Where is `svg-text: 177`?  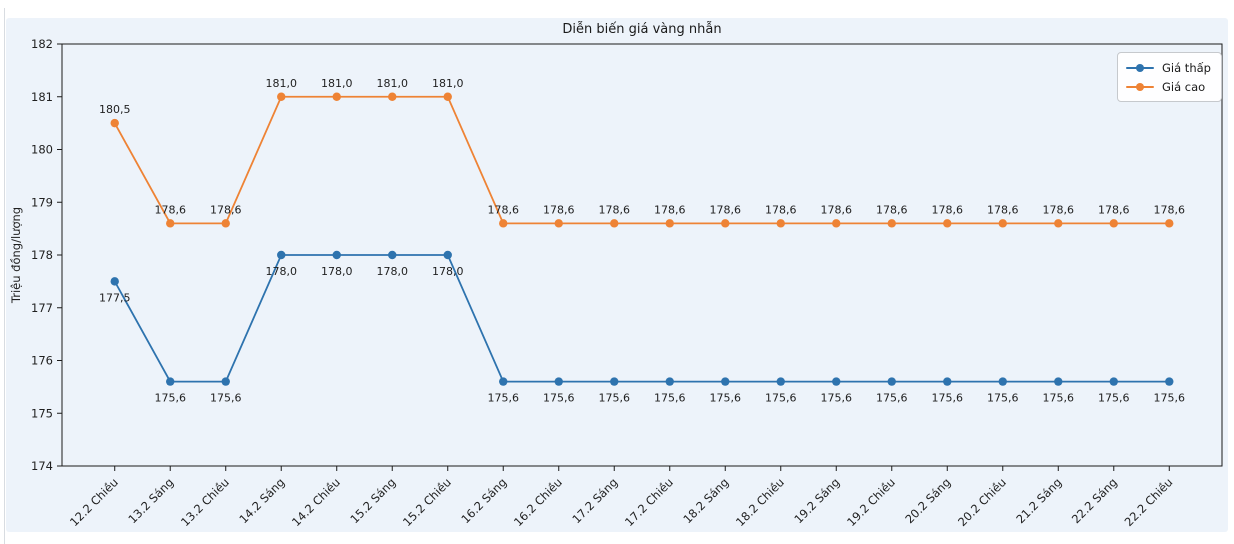
svg-text: 177 is located at coordinates (42, 308).